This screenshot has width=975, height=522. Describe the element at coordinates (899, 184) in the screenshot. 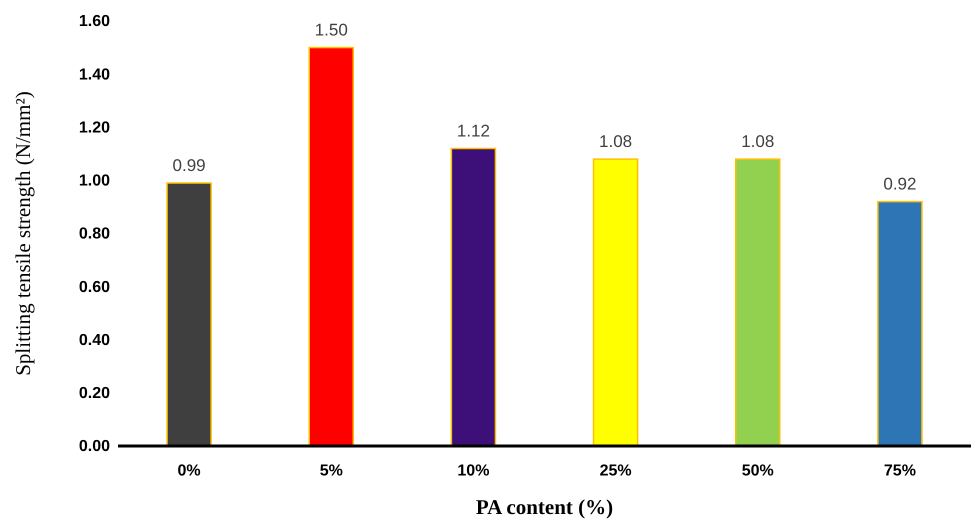

I see `data-label: 0.92` at that location.